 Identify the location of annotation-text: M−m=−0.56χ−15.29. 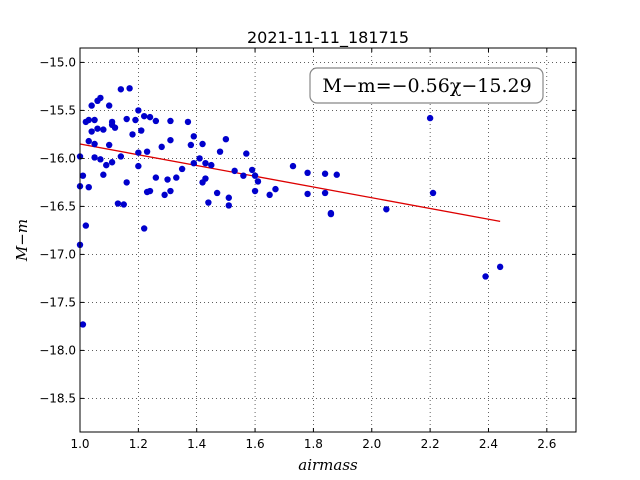
(426, 86).